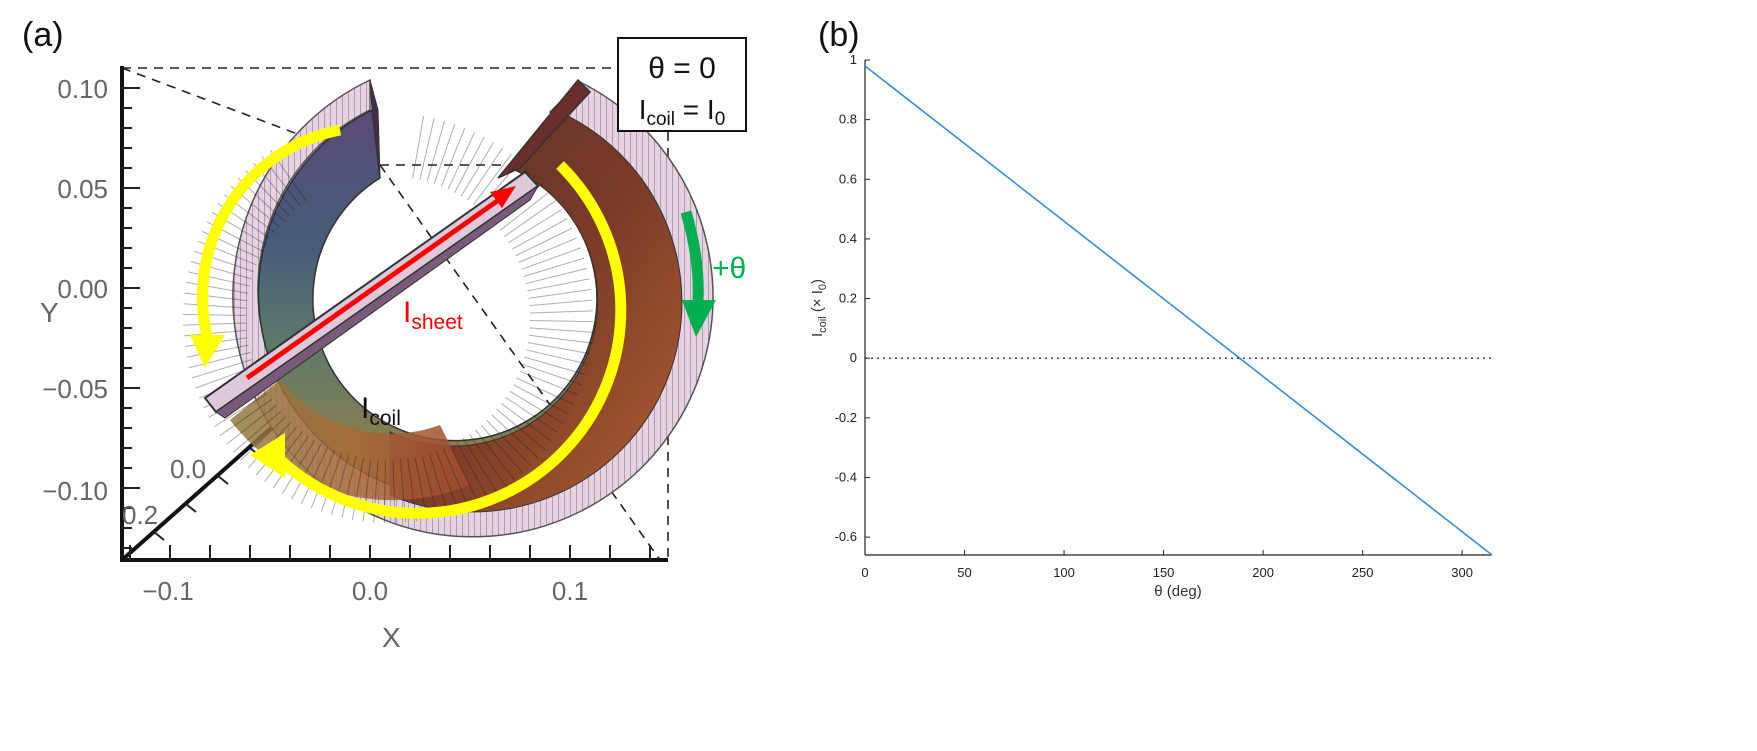  What do you see at coordinates (164, 492) in the screenshot?
I see `z-tick-labels-a: 0.0 0.2` at bounding box center [164, 492].